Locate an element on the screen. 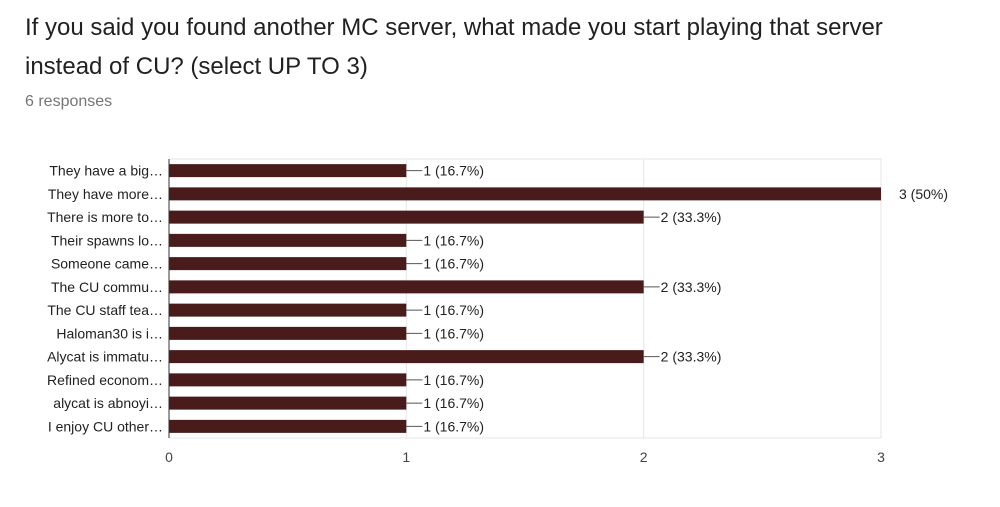 The width and height of the screenshot is (1000, 507). x-tick-label: 2 is located at coordinates (644, 457).